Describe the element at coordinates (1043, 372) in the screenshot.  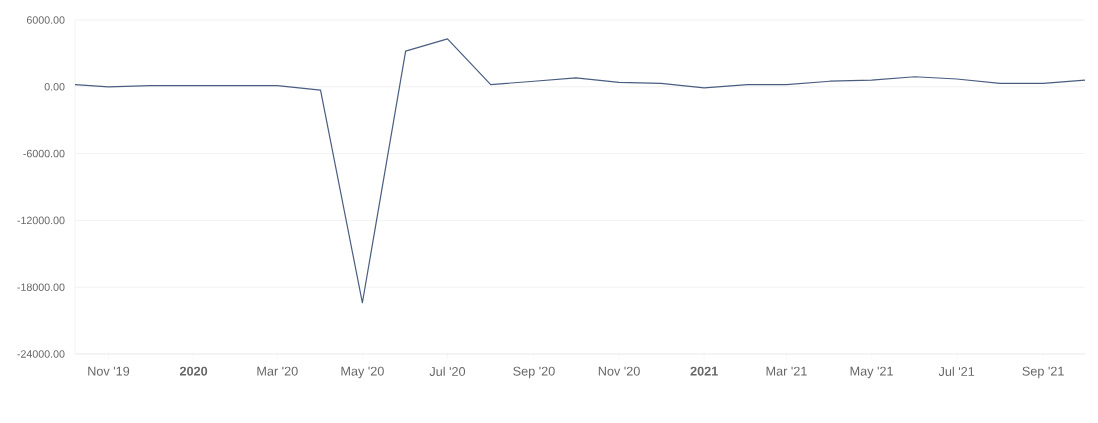
I see `x-tick-label: Sep '21` at that location.